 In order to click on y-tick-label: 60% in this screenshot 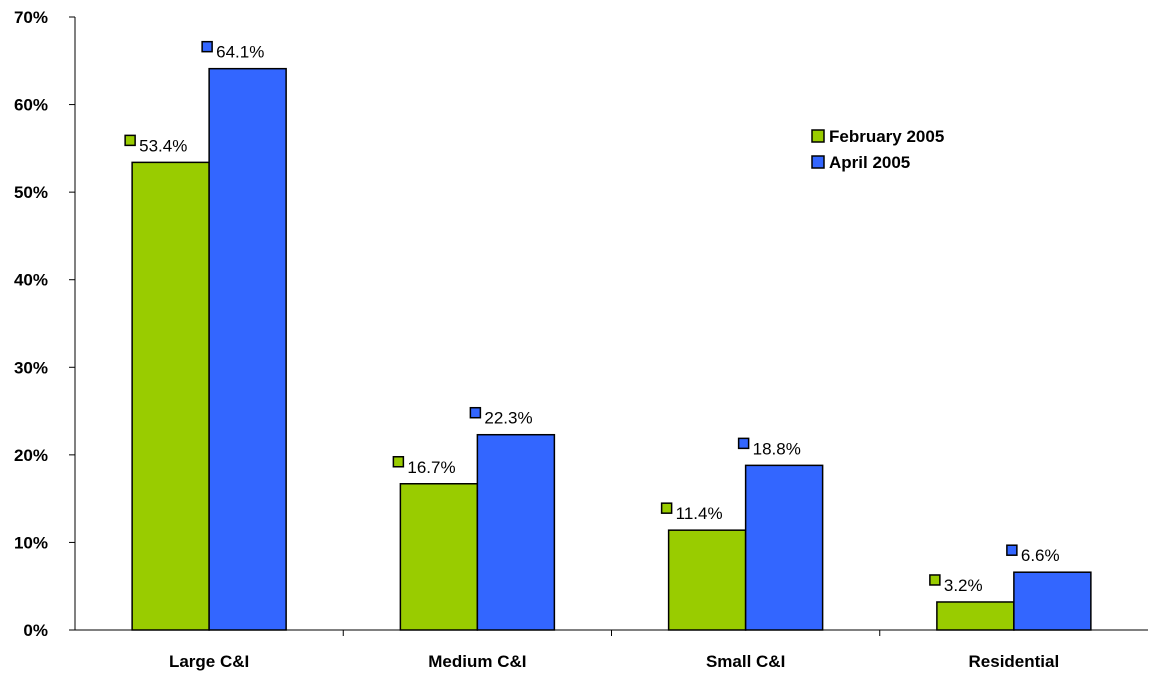, I will do `click(31, 105)`.